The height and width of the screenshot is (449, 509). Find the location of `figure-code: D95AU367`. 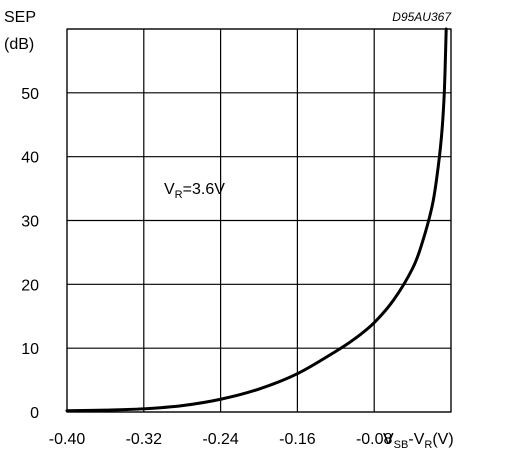

figure-code: D95AU367 is located at coordinates (422, 17).